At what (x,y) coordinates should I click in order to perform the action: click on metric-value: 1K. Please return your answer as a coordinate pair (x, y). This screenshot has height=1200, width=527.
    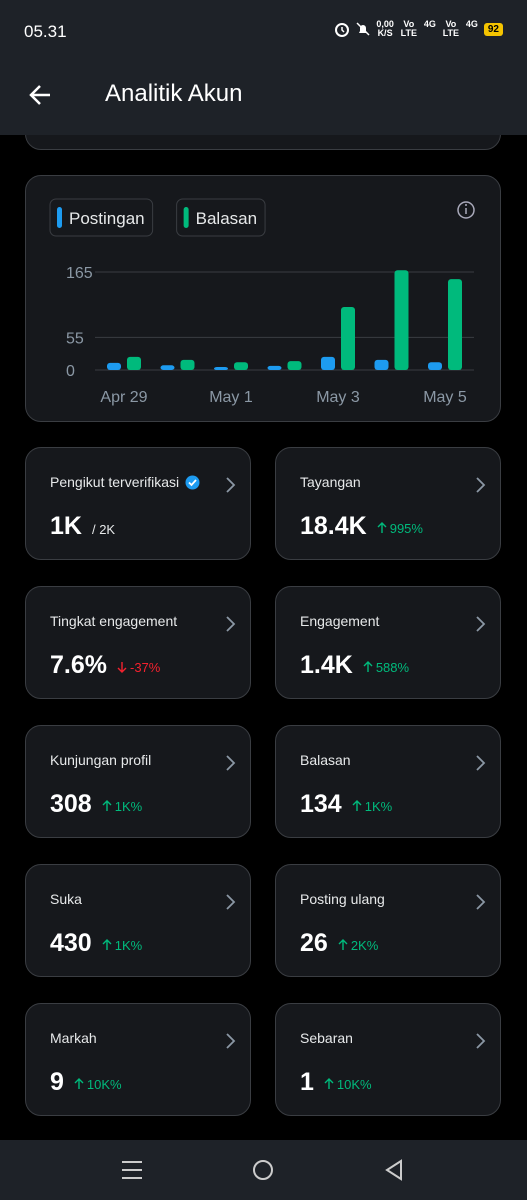
    Looking at the image, I should click on (66, 526).